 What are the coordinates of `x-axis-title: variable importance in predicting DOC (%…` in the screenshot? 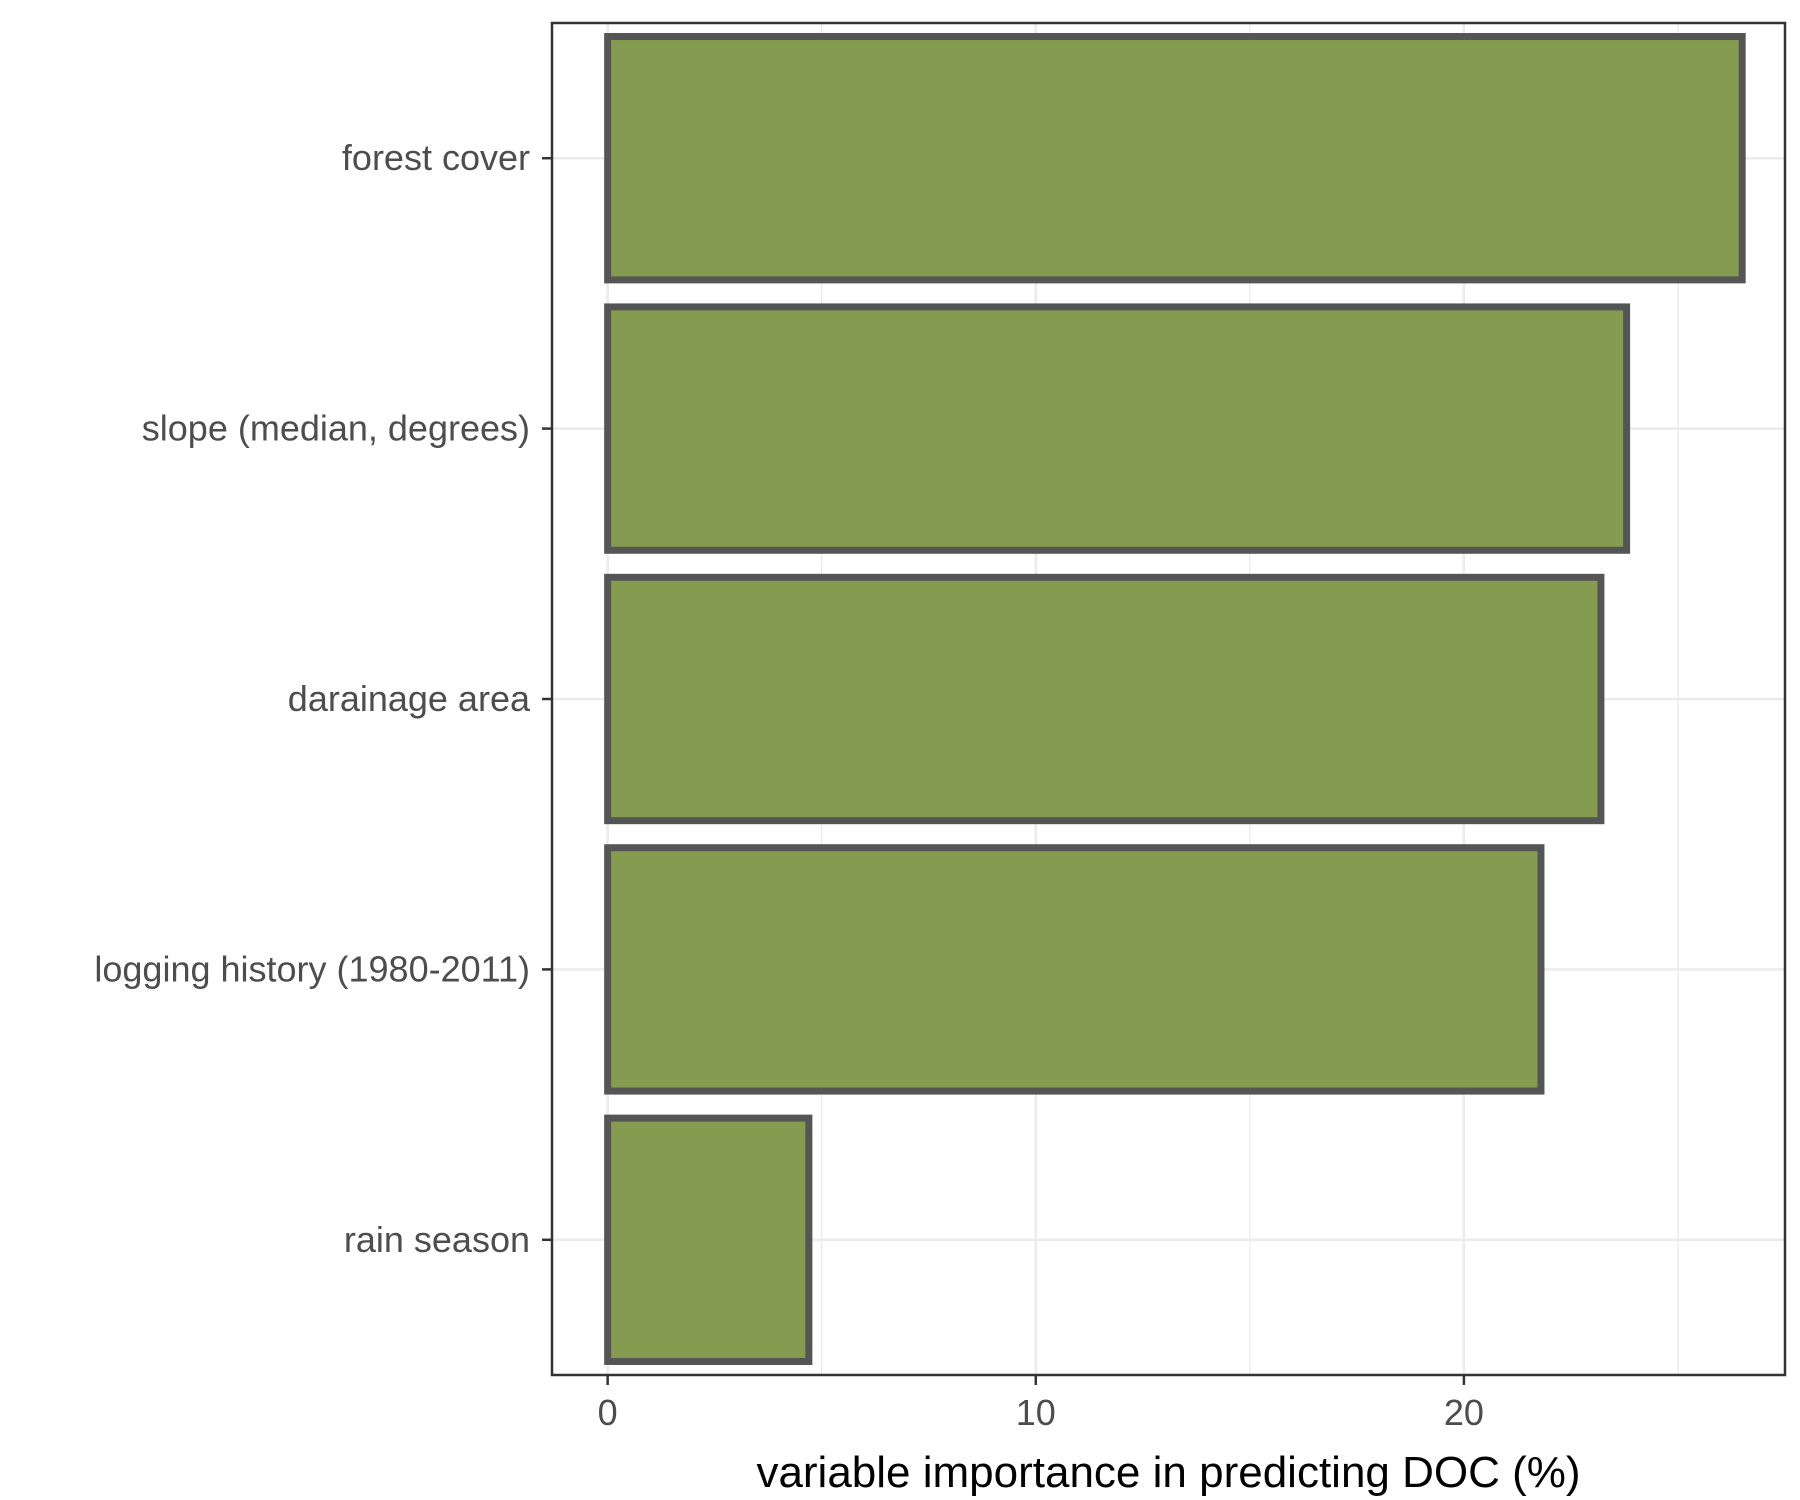 It's located at (1168, 1472).